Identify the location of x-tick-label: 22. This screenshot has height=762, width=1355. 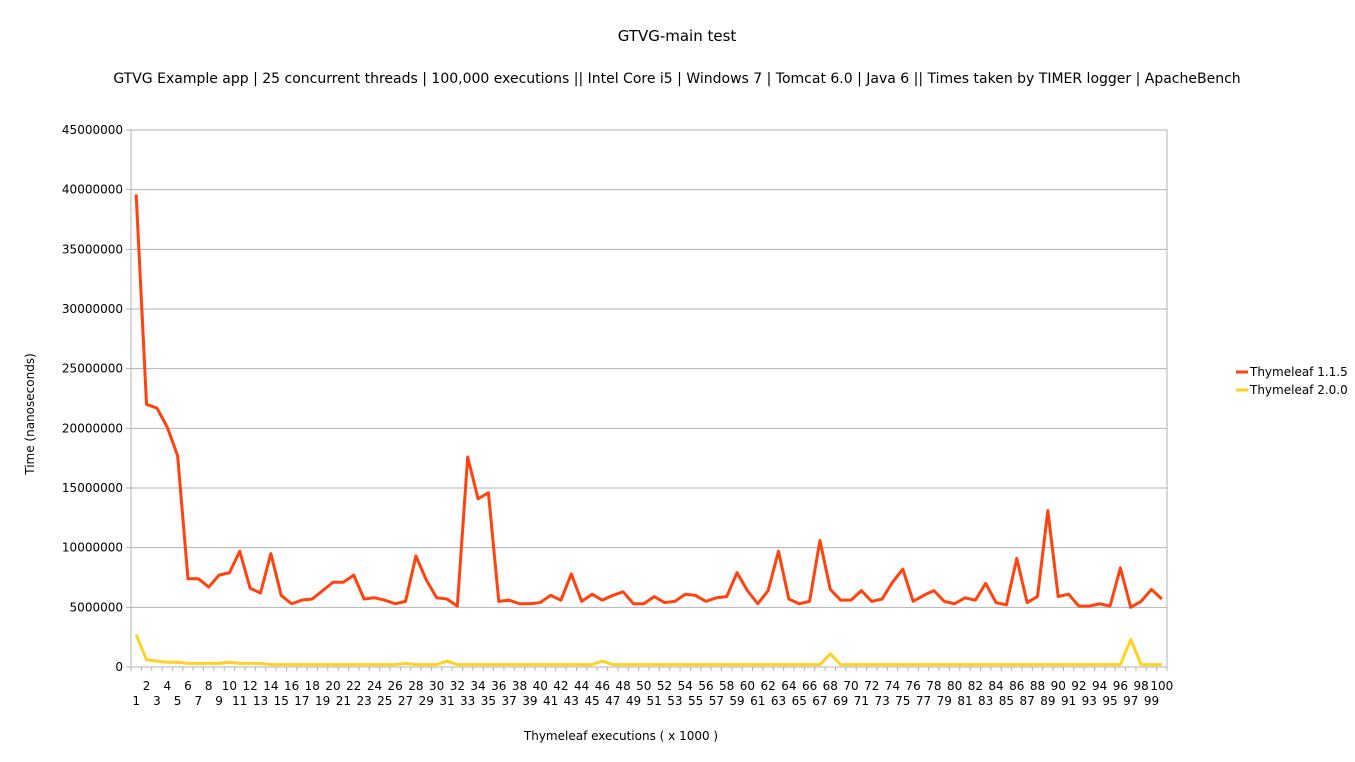
(353, 686).